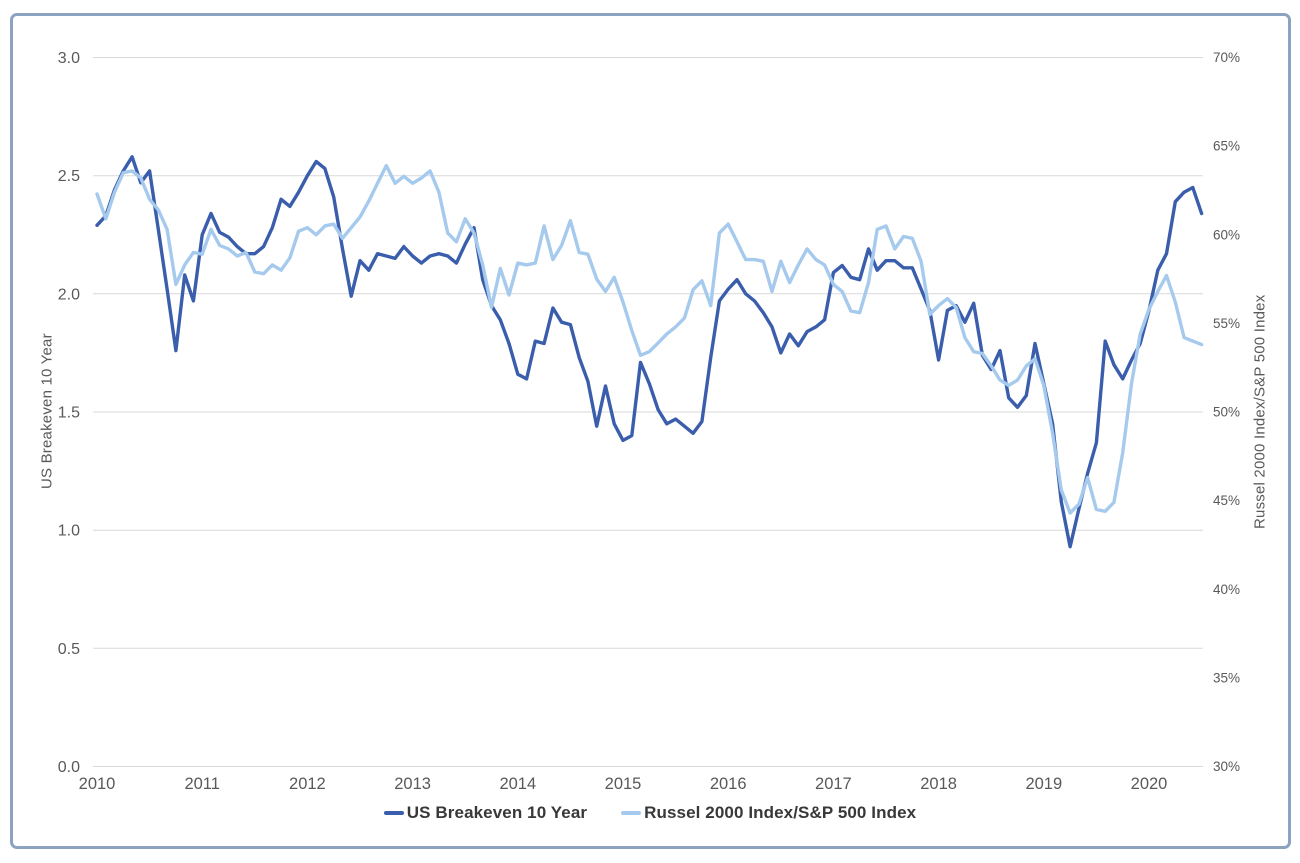  What do you see at coordinates (1226, 500) in the screenshot?
I see `right-axis-tick-label: 45%` at bounding box center [1226, 500].